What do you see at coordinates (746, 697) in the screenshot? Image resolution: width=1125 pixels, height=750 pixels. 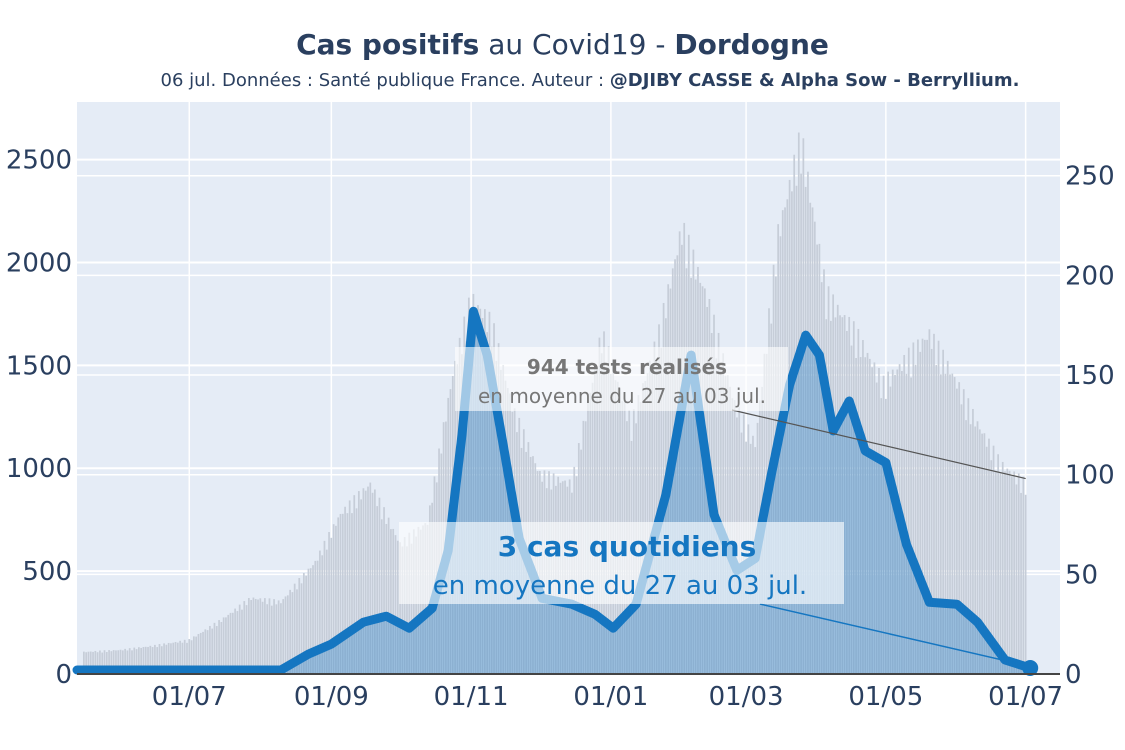 I see `x-tick-label: 01/03` at bounding box center [746, 697].